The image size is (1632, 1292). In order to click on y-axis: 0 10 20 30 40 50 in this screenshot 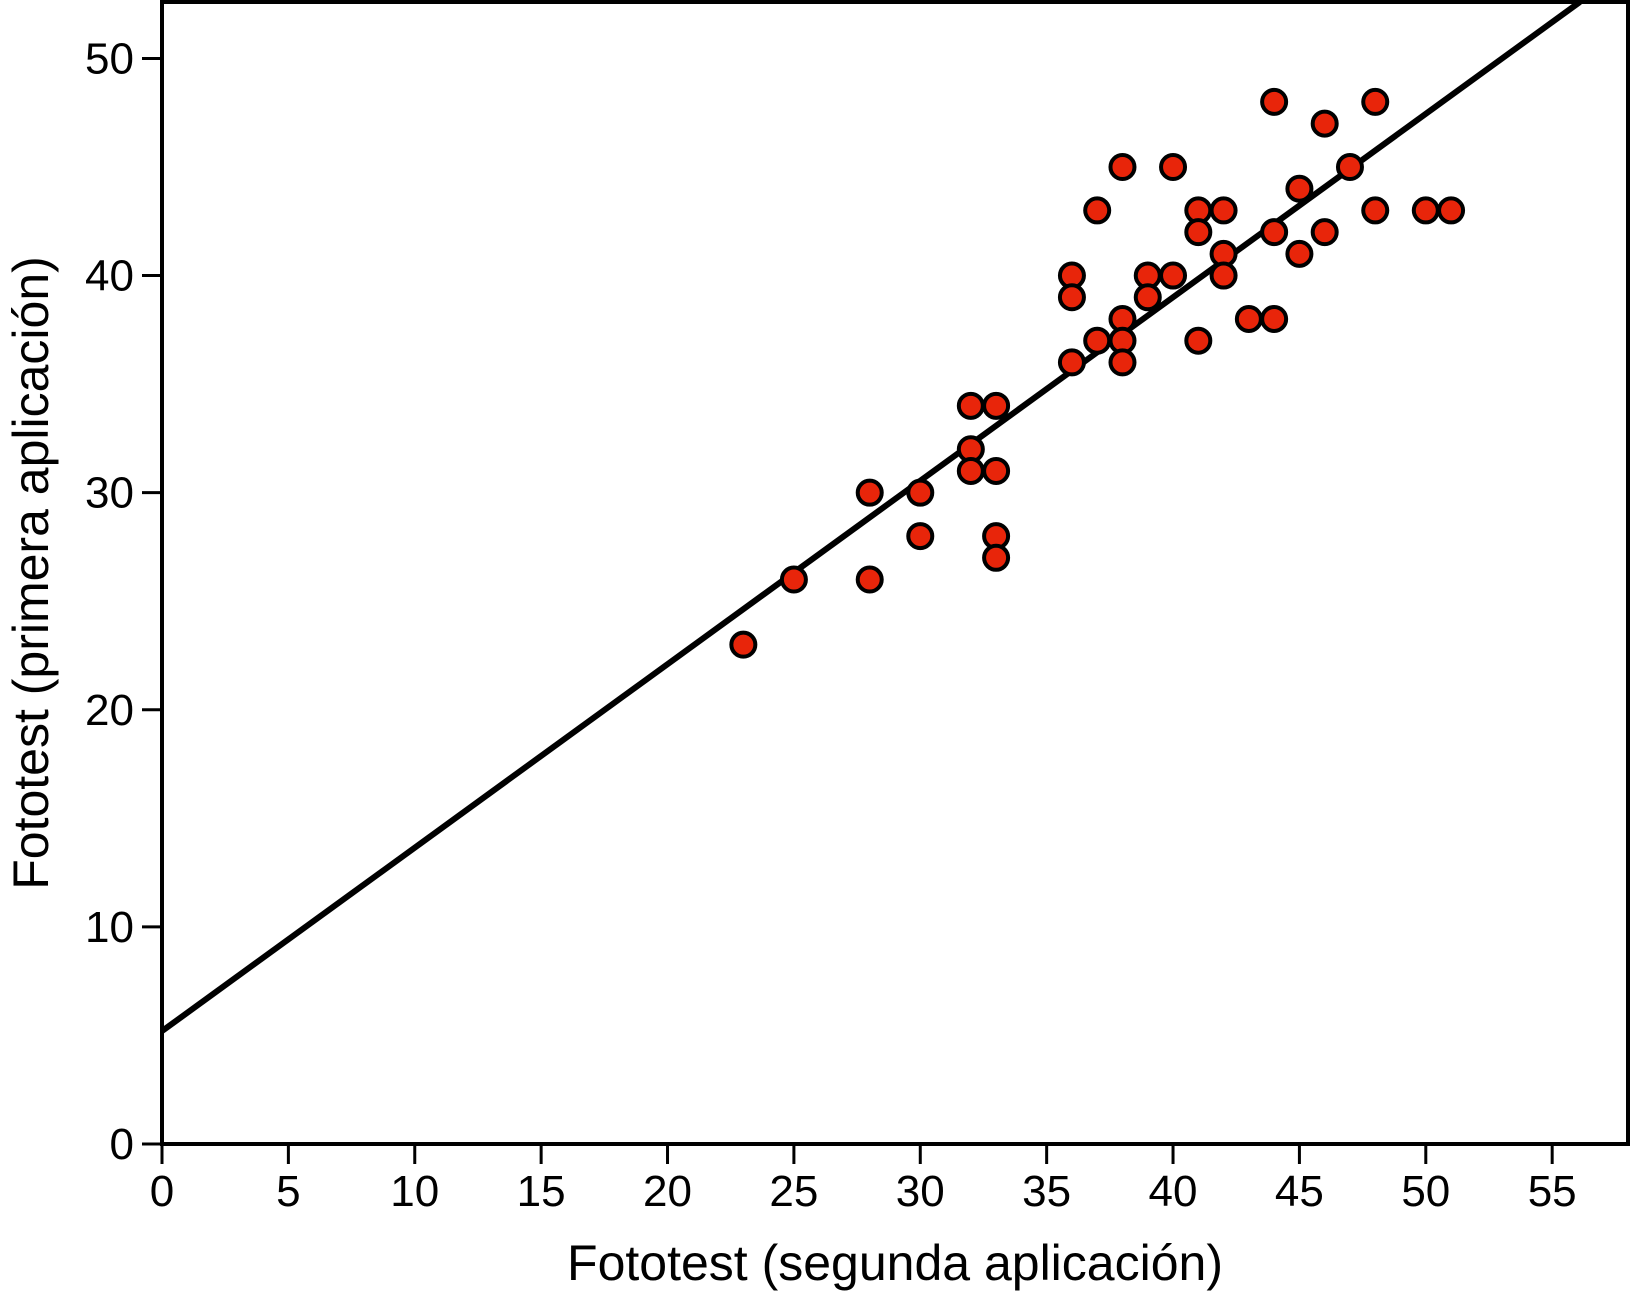, I will do `click(123, 601)`.